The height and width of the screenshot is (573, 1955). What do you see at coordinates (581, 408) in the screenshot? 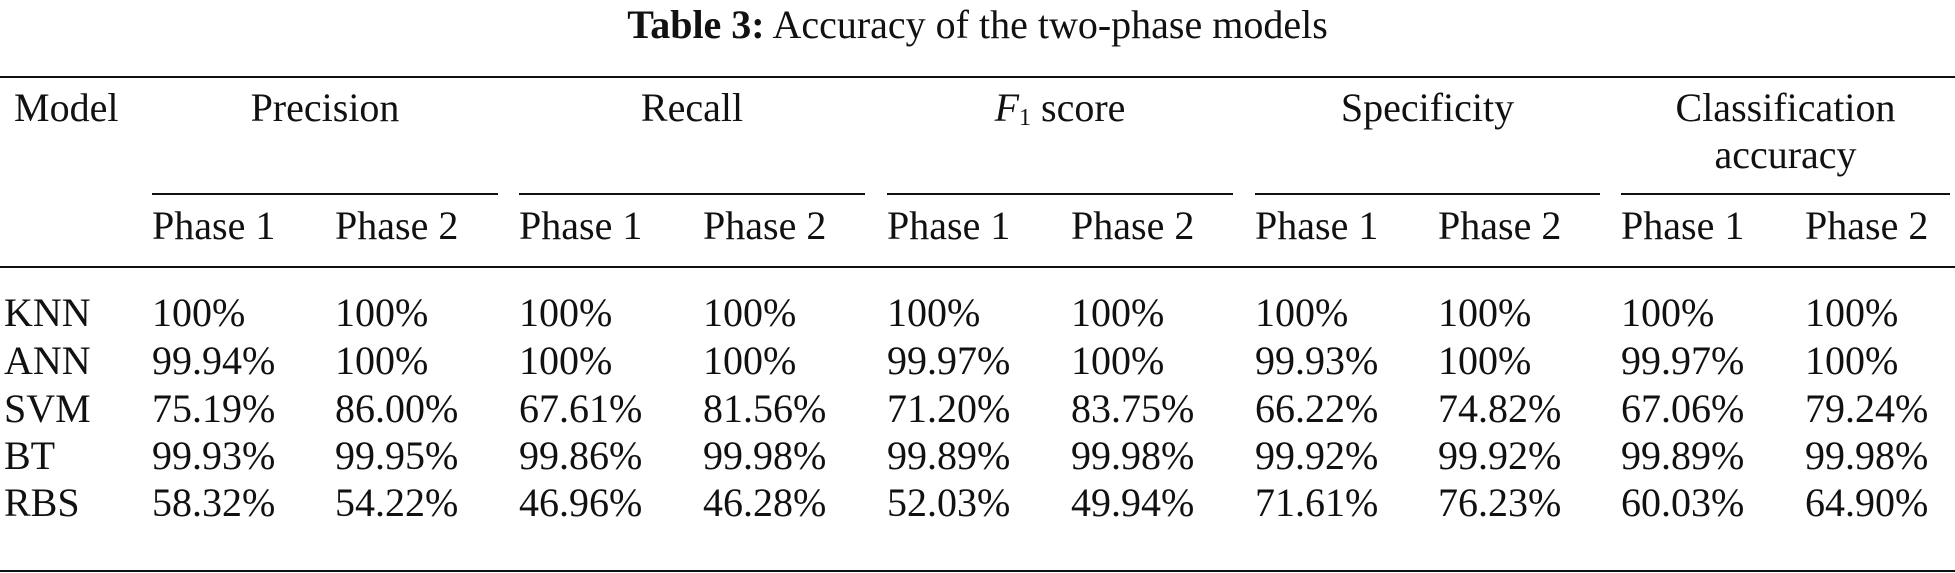
I see `table-cell: 67.61%` at bounding box center [581, 408].